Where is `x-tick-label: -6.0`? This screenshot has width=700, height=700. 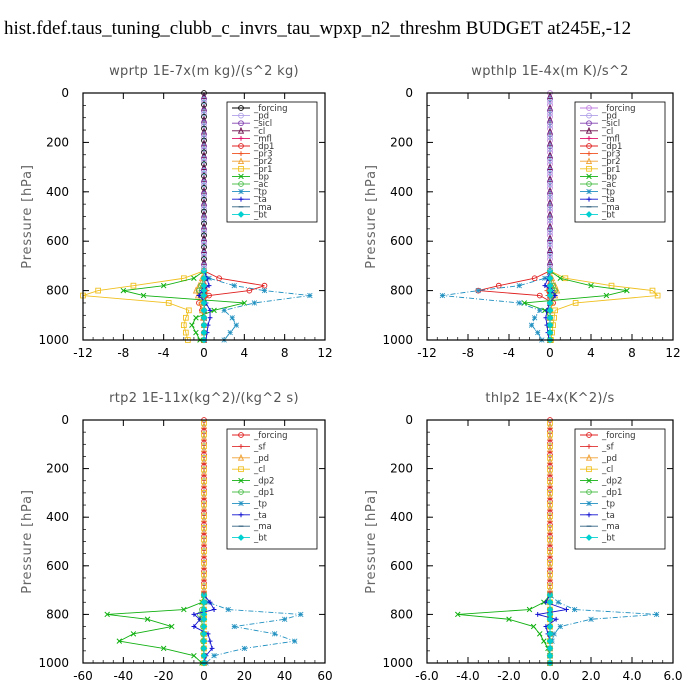 x-tick-label: -6.0 is located at coordinates (426, 676).